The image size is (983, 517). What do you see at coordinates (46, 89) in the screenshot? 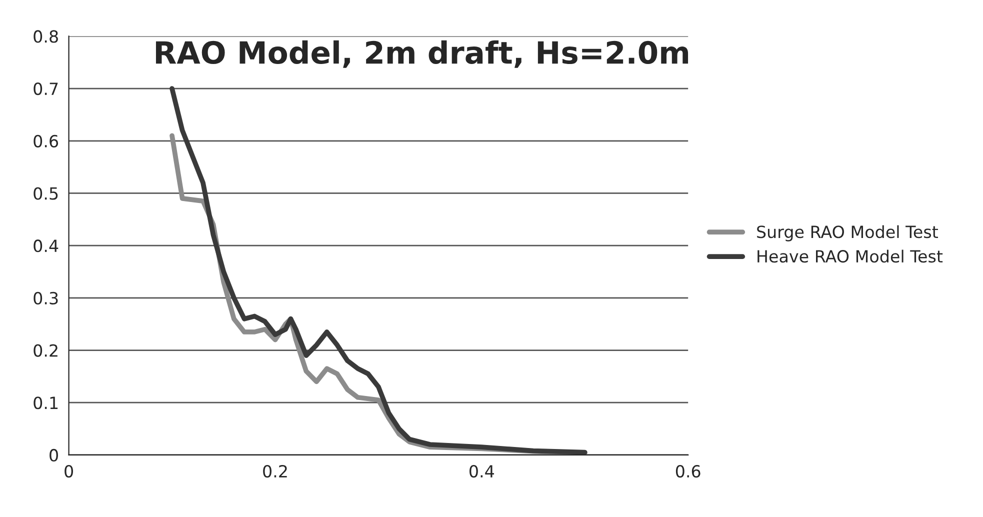
I see `y-tick-label: 0.7` at bounding box center [46, 89].